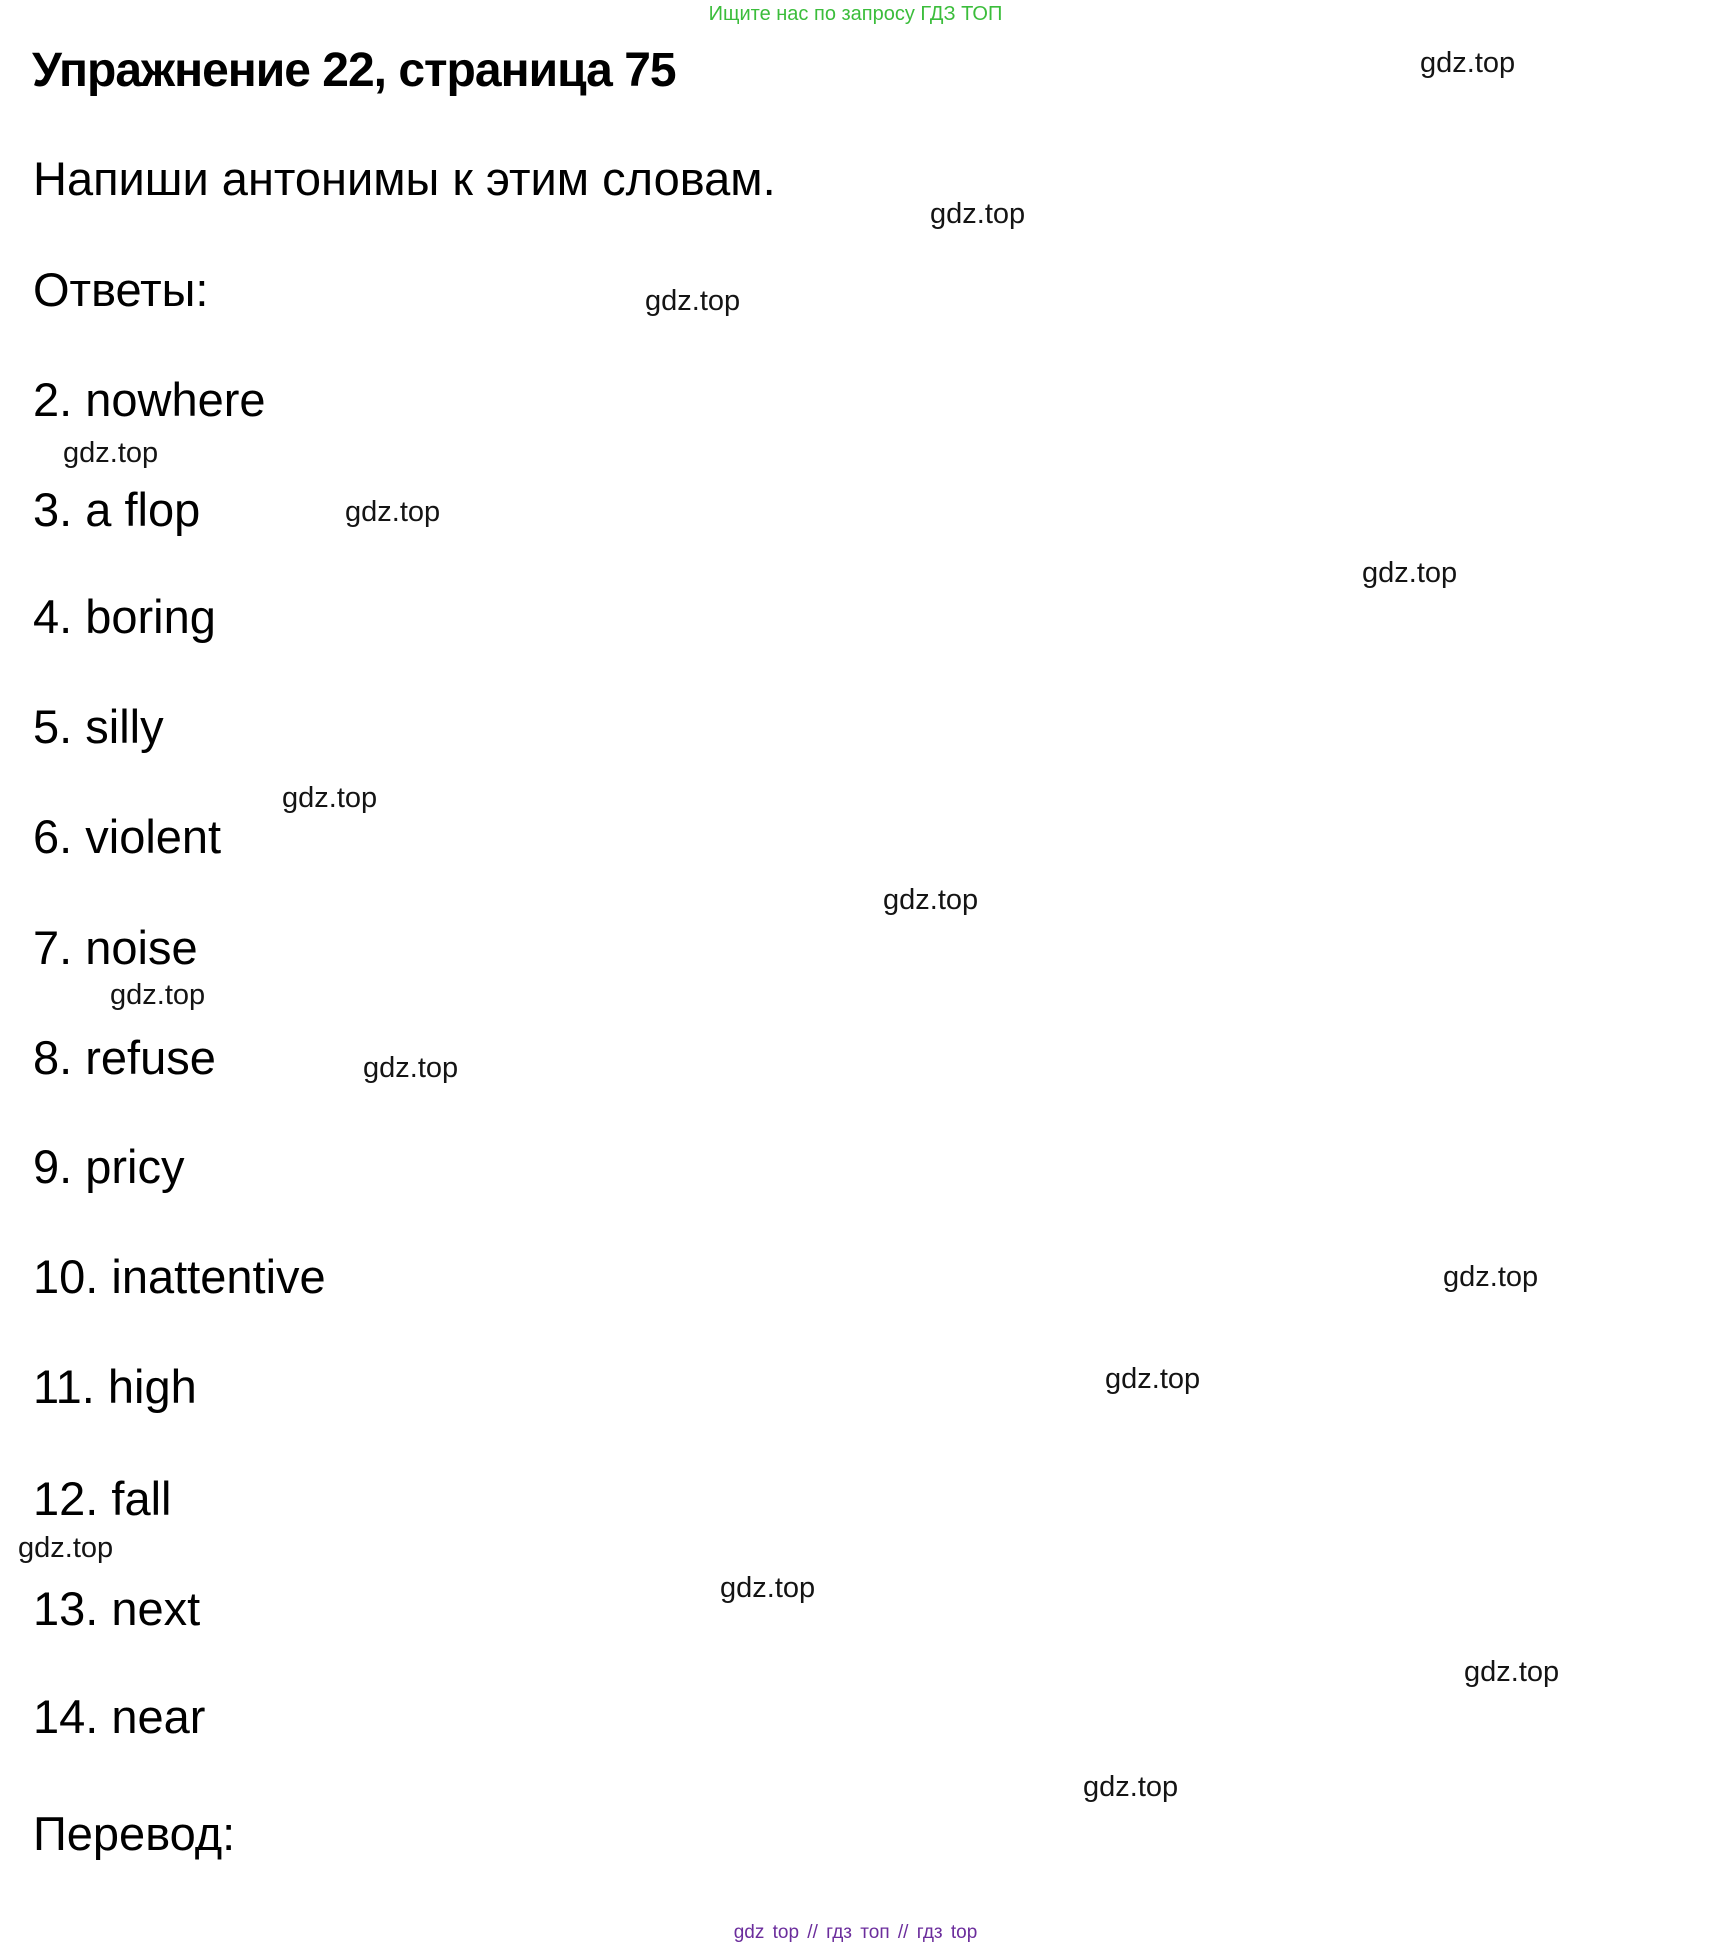 This screenshot has width=1711, height=1949. Describe the element at coordinates (149, 399) in the screenshot. I see `answer-item: 2. nowhere` at that location.